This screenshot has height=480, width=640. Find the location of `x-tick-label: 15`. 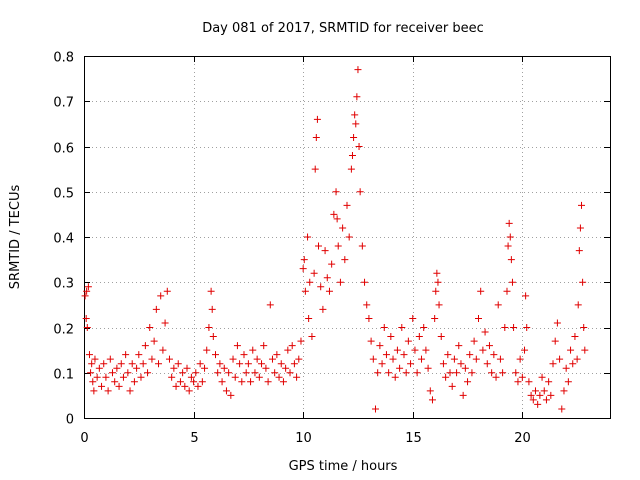

x-tick-label: 15 is located at coordinates (413, 438).